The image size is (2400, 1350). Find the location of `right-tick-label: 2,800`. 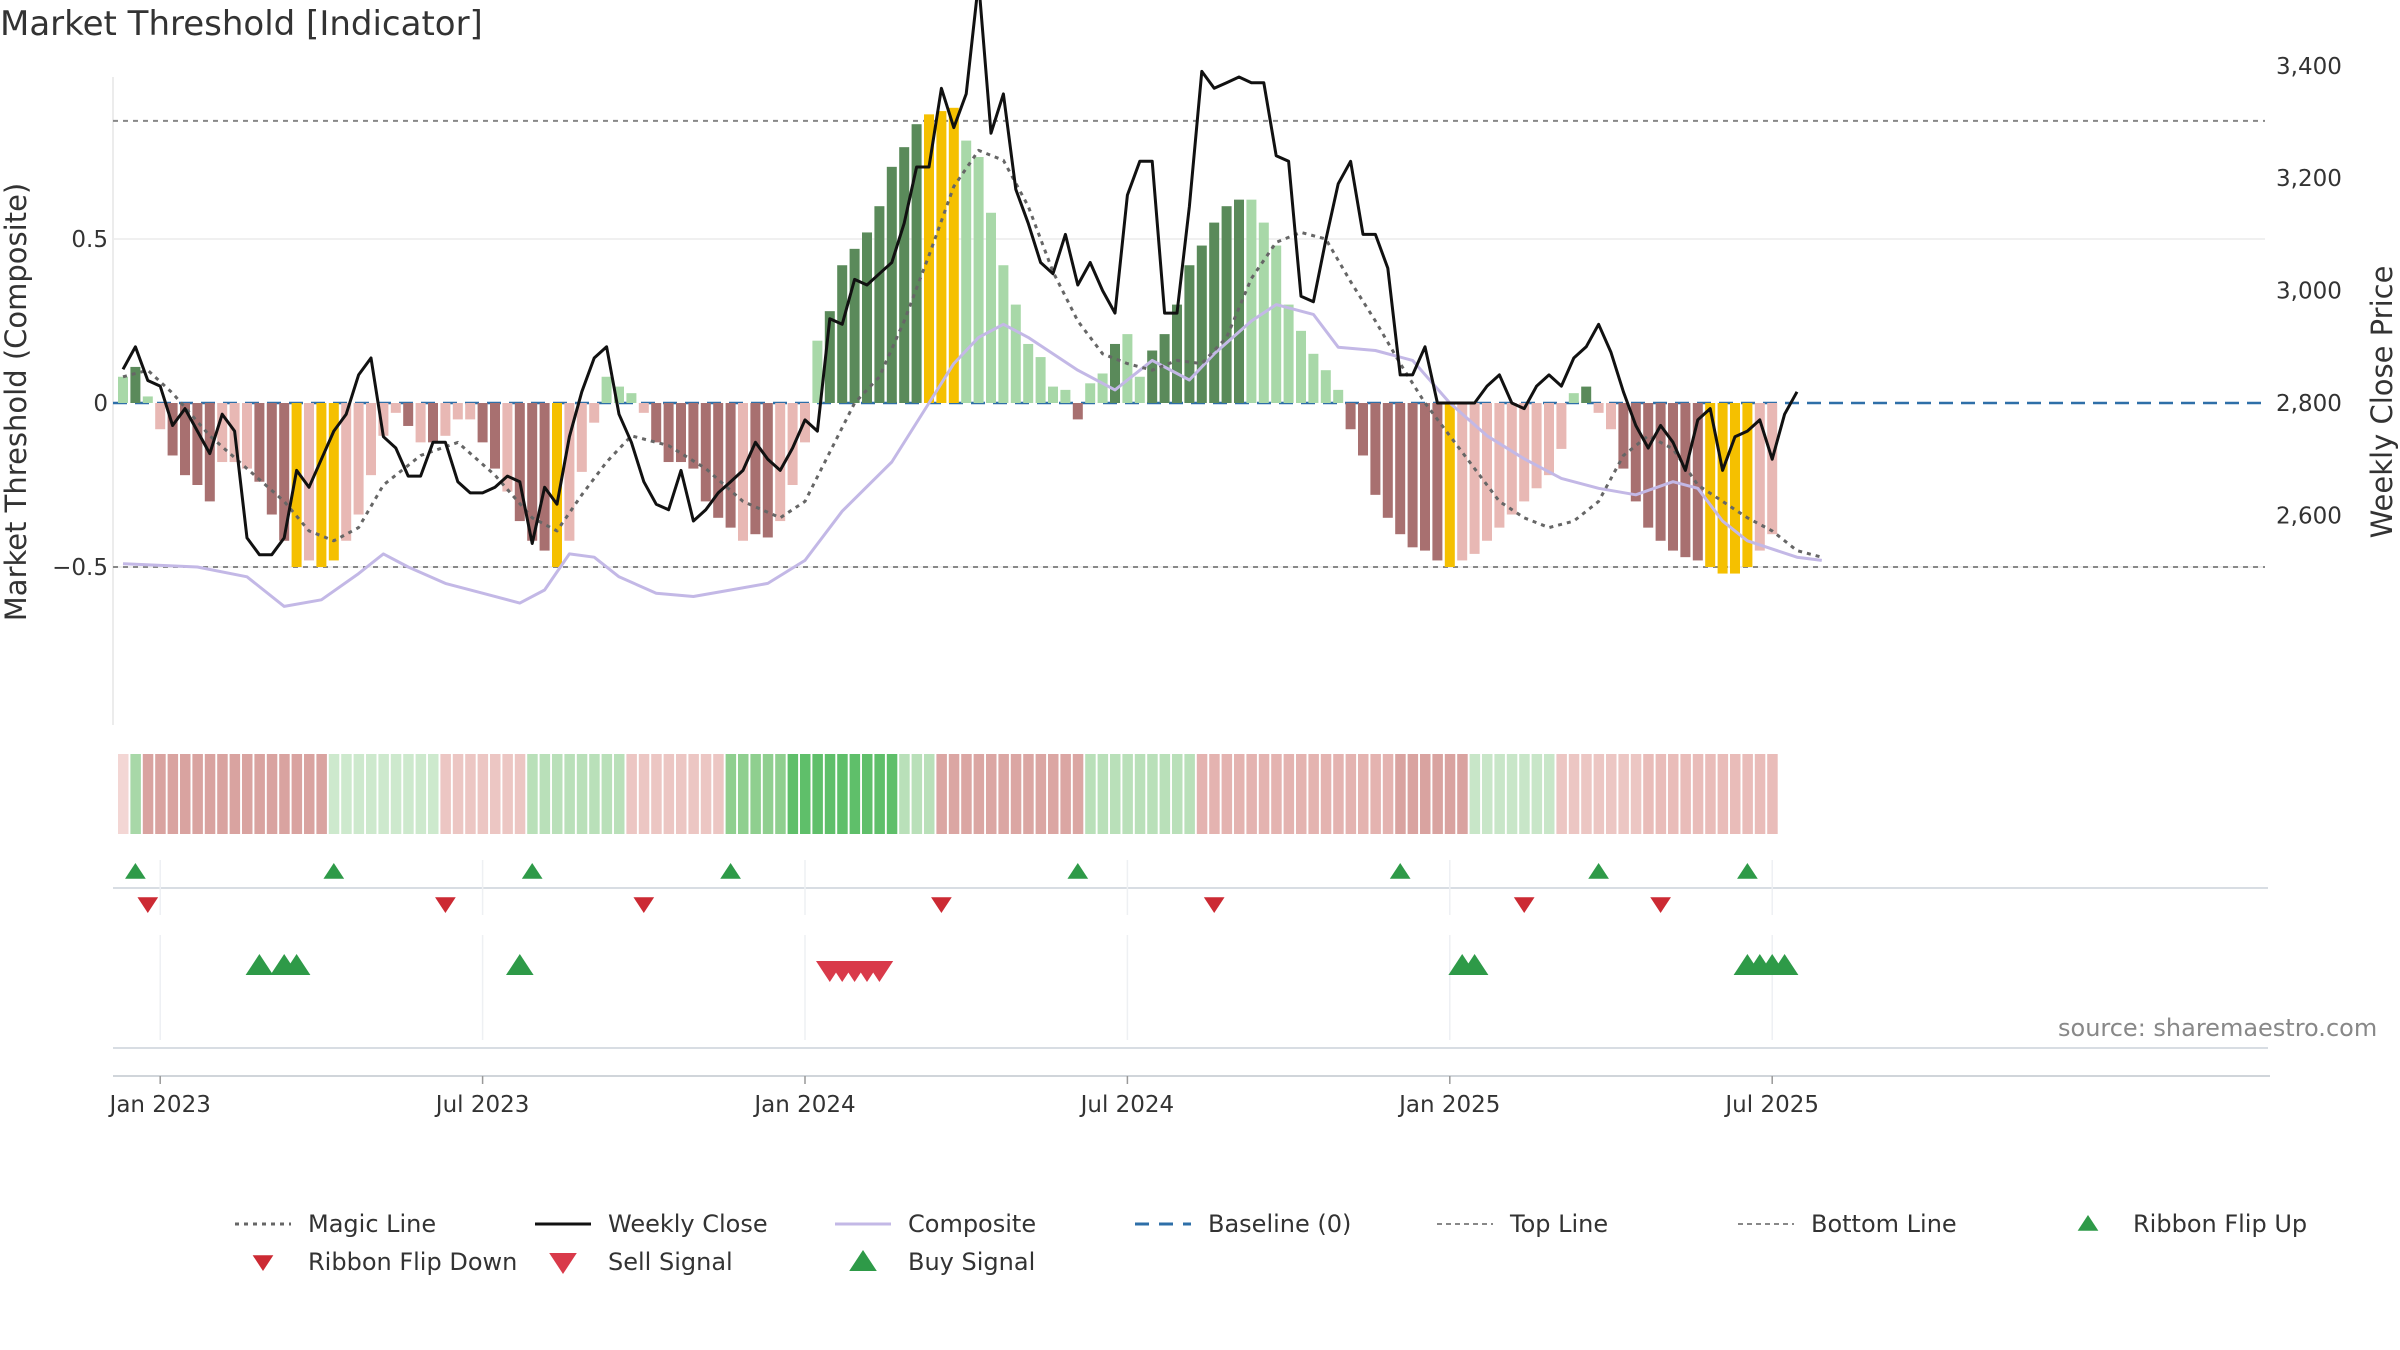

right-tick-label: 2,800 is located at coordinates (2309, 404).